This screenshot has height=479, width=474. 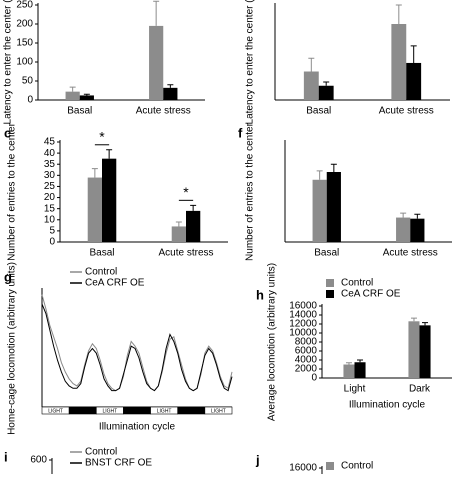 What do you see at coordinates (38, 460) in the screenshot?
I see `y-tick-label: 600` at bounding box center [38, 460].